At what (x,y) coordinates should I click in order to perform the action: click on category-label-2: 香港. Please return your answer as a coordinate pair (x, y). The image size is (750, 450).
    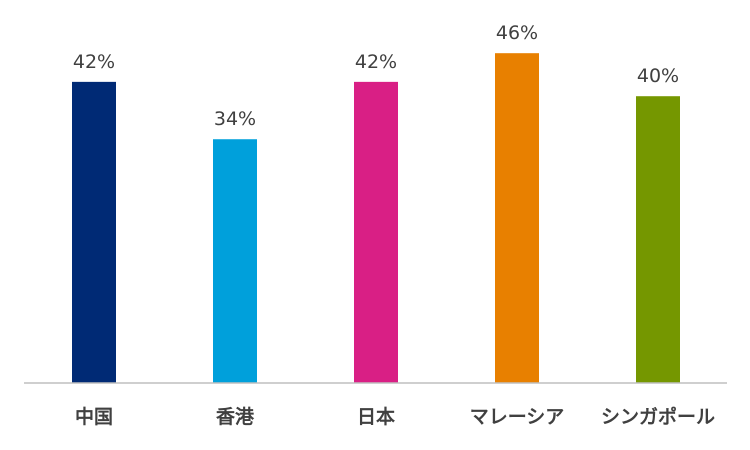
    Looking at the image, I should click on (235, 417).